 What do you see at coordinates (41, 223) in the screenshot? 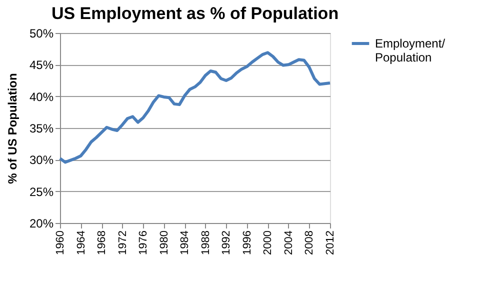
I see `y-tick-label: 20%` at bounding box center [41, 223].